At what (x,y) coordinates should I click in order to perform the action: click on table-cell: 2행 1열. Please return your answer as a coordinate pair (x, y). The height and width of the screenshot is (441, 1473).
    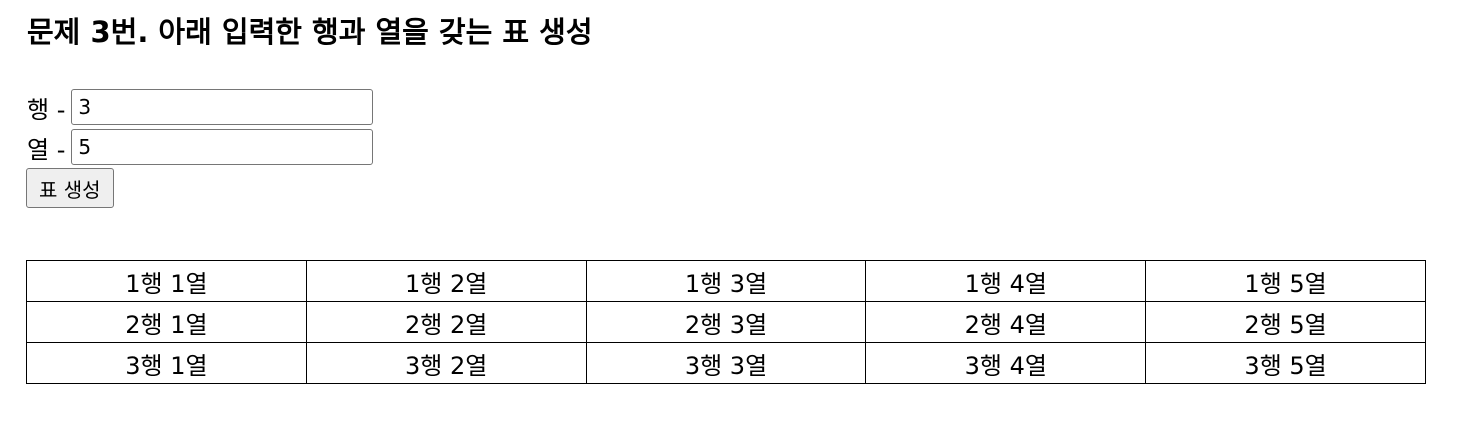
    Looking at the image, I should click on (166, 322).